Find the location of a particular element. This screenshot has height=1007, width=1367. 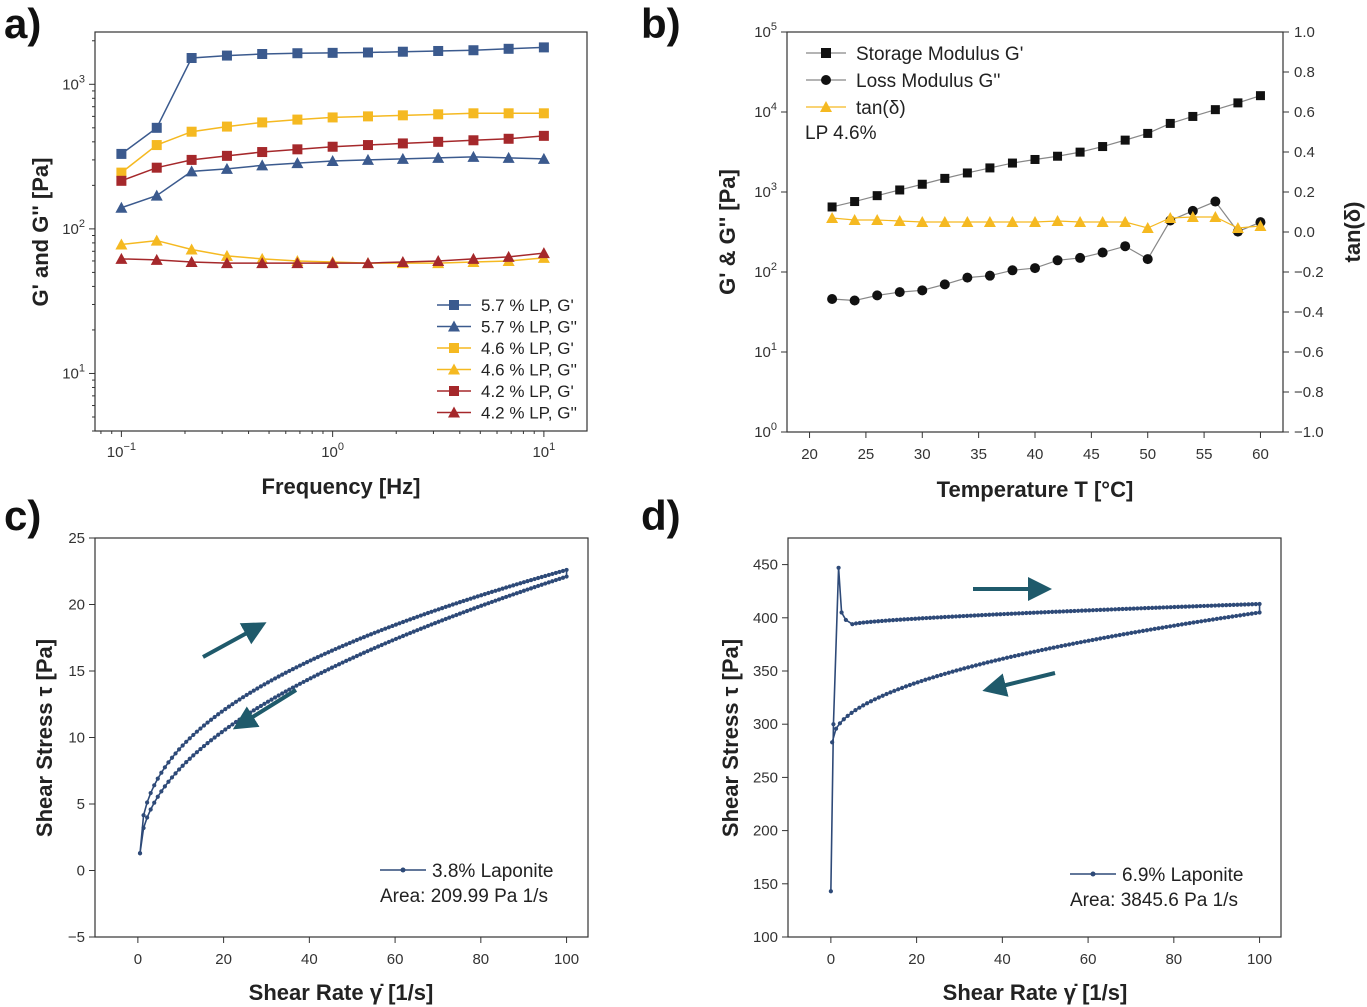

panel-d-letter: d) is located at coordinates (661, 515).